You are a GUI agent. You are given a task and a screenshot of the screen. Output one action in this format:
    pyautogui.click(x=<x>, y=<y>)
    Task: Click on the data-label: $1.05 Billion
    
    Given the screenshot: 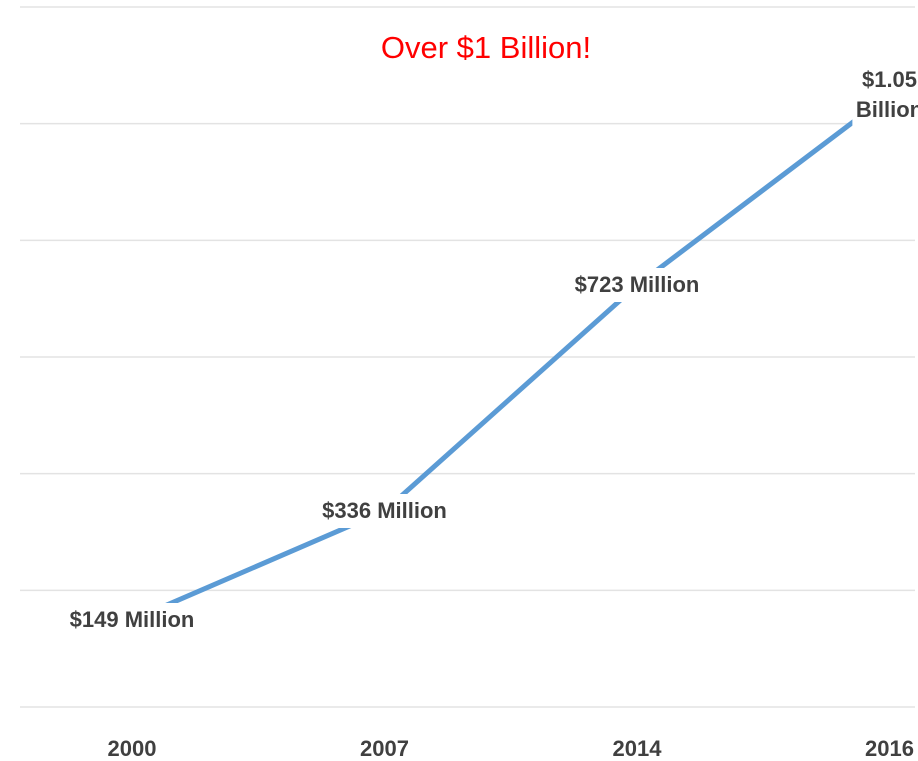 What is the action you would take?
    pyautogui.click(x=884, y=94)
    